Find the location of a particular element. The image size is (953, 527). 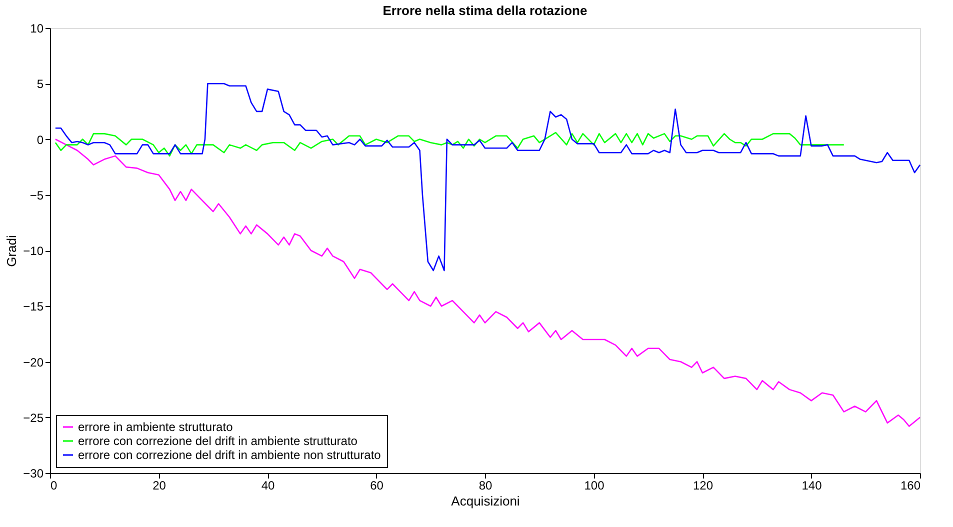

x-tick-label: 160 is located at coordinates (910, 485).